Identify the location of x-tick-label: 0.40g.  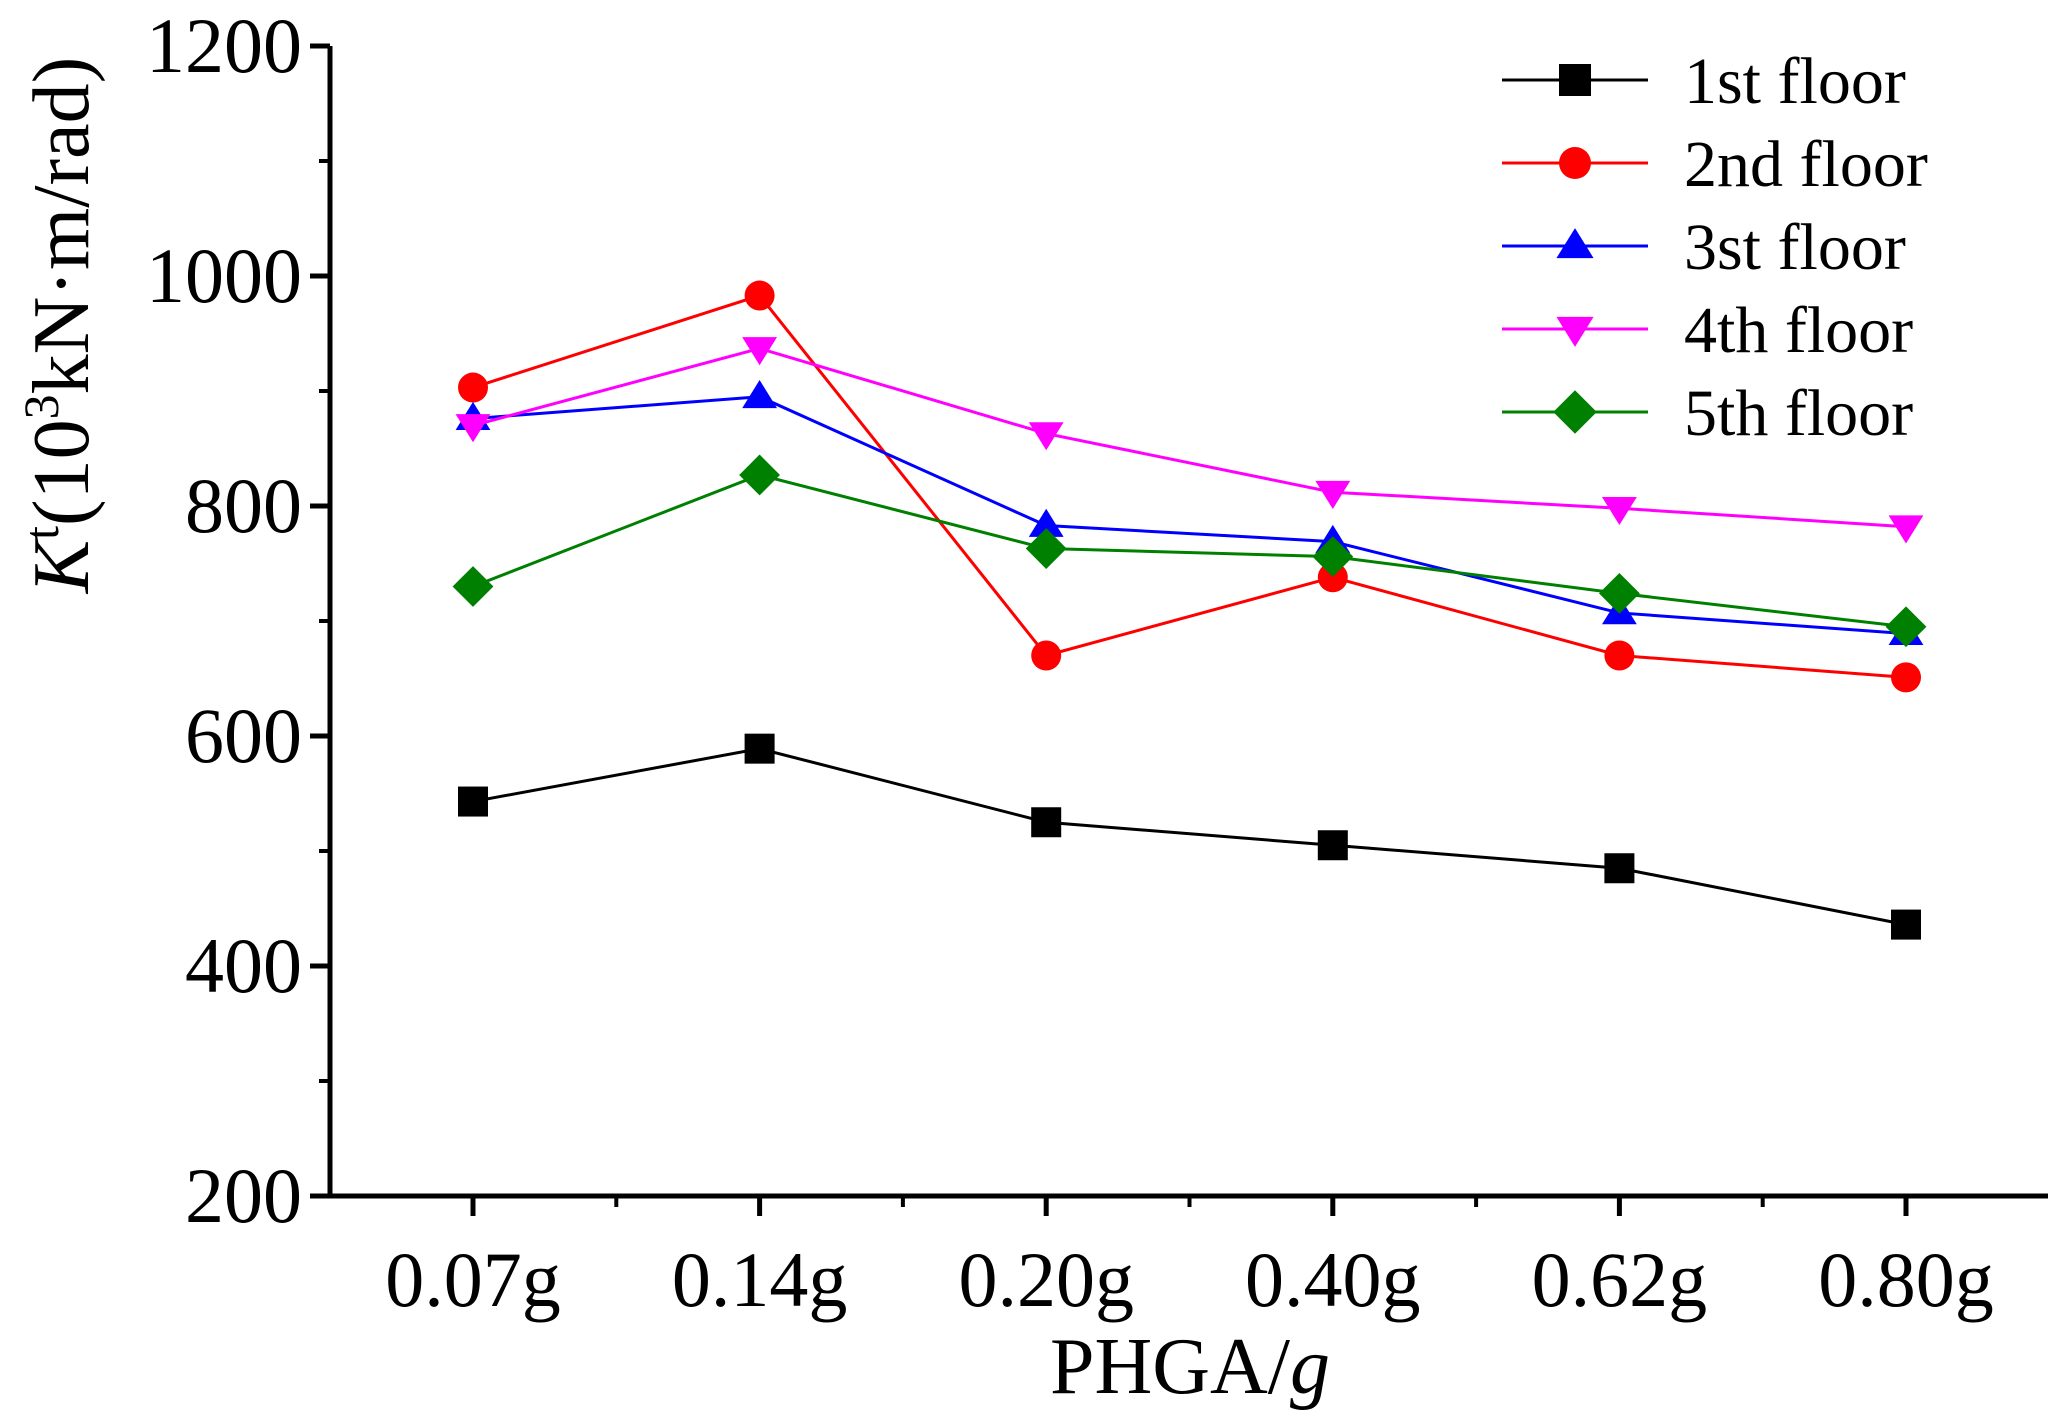
(1333, 1279).